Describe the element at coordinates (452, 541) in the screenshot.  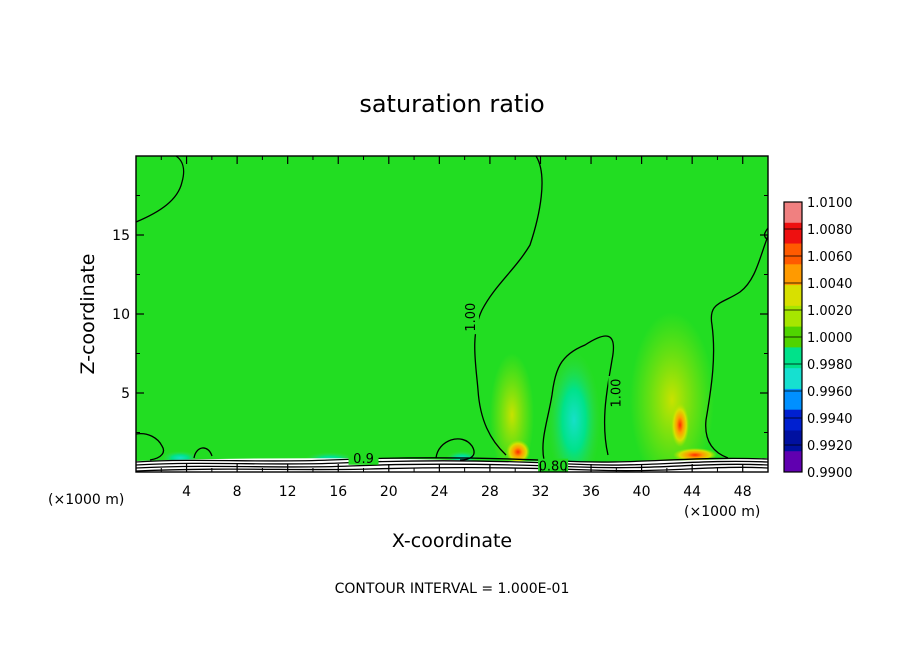
I see `x-axis-label: X-coordinate` at that location.